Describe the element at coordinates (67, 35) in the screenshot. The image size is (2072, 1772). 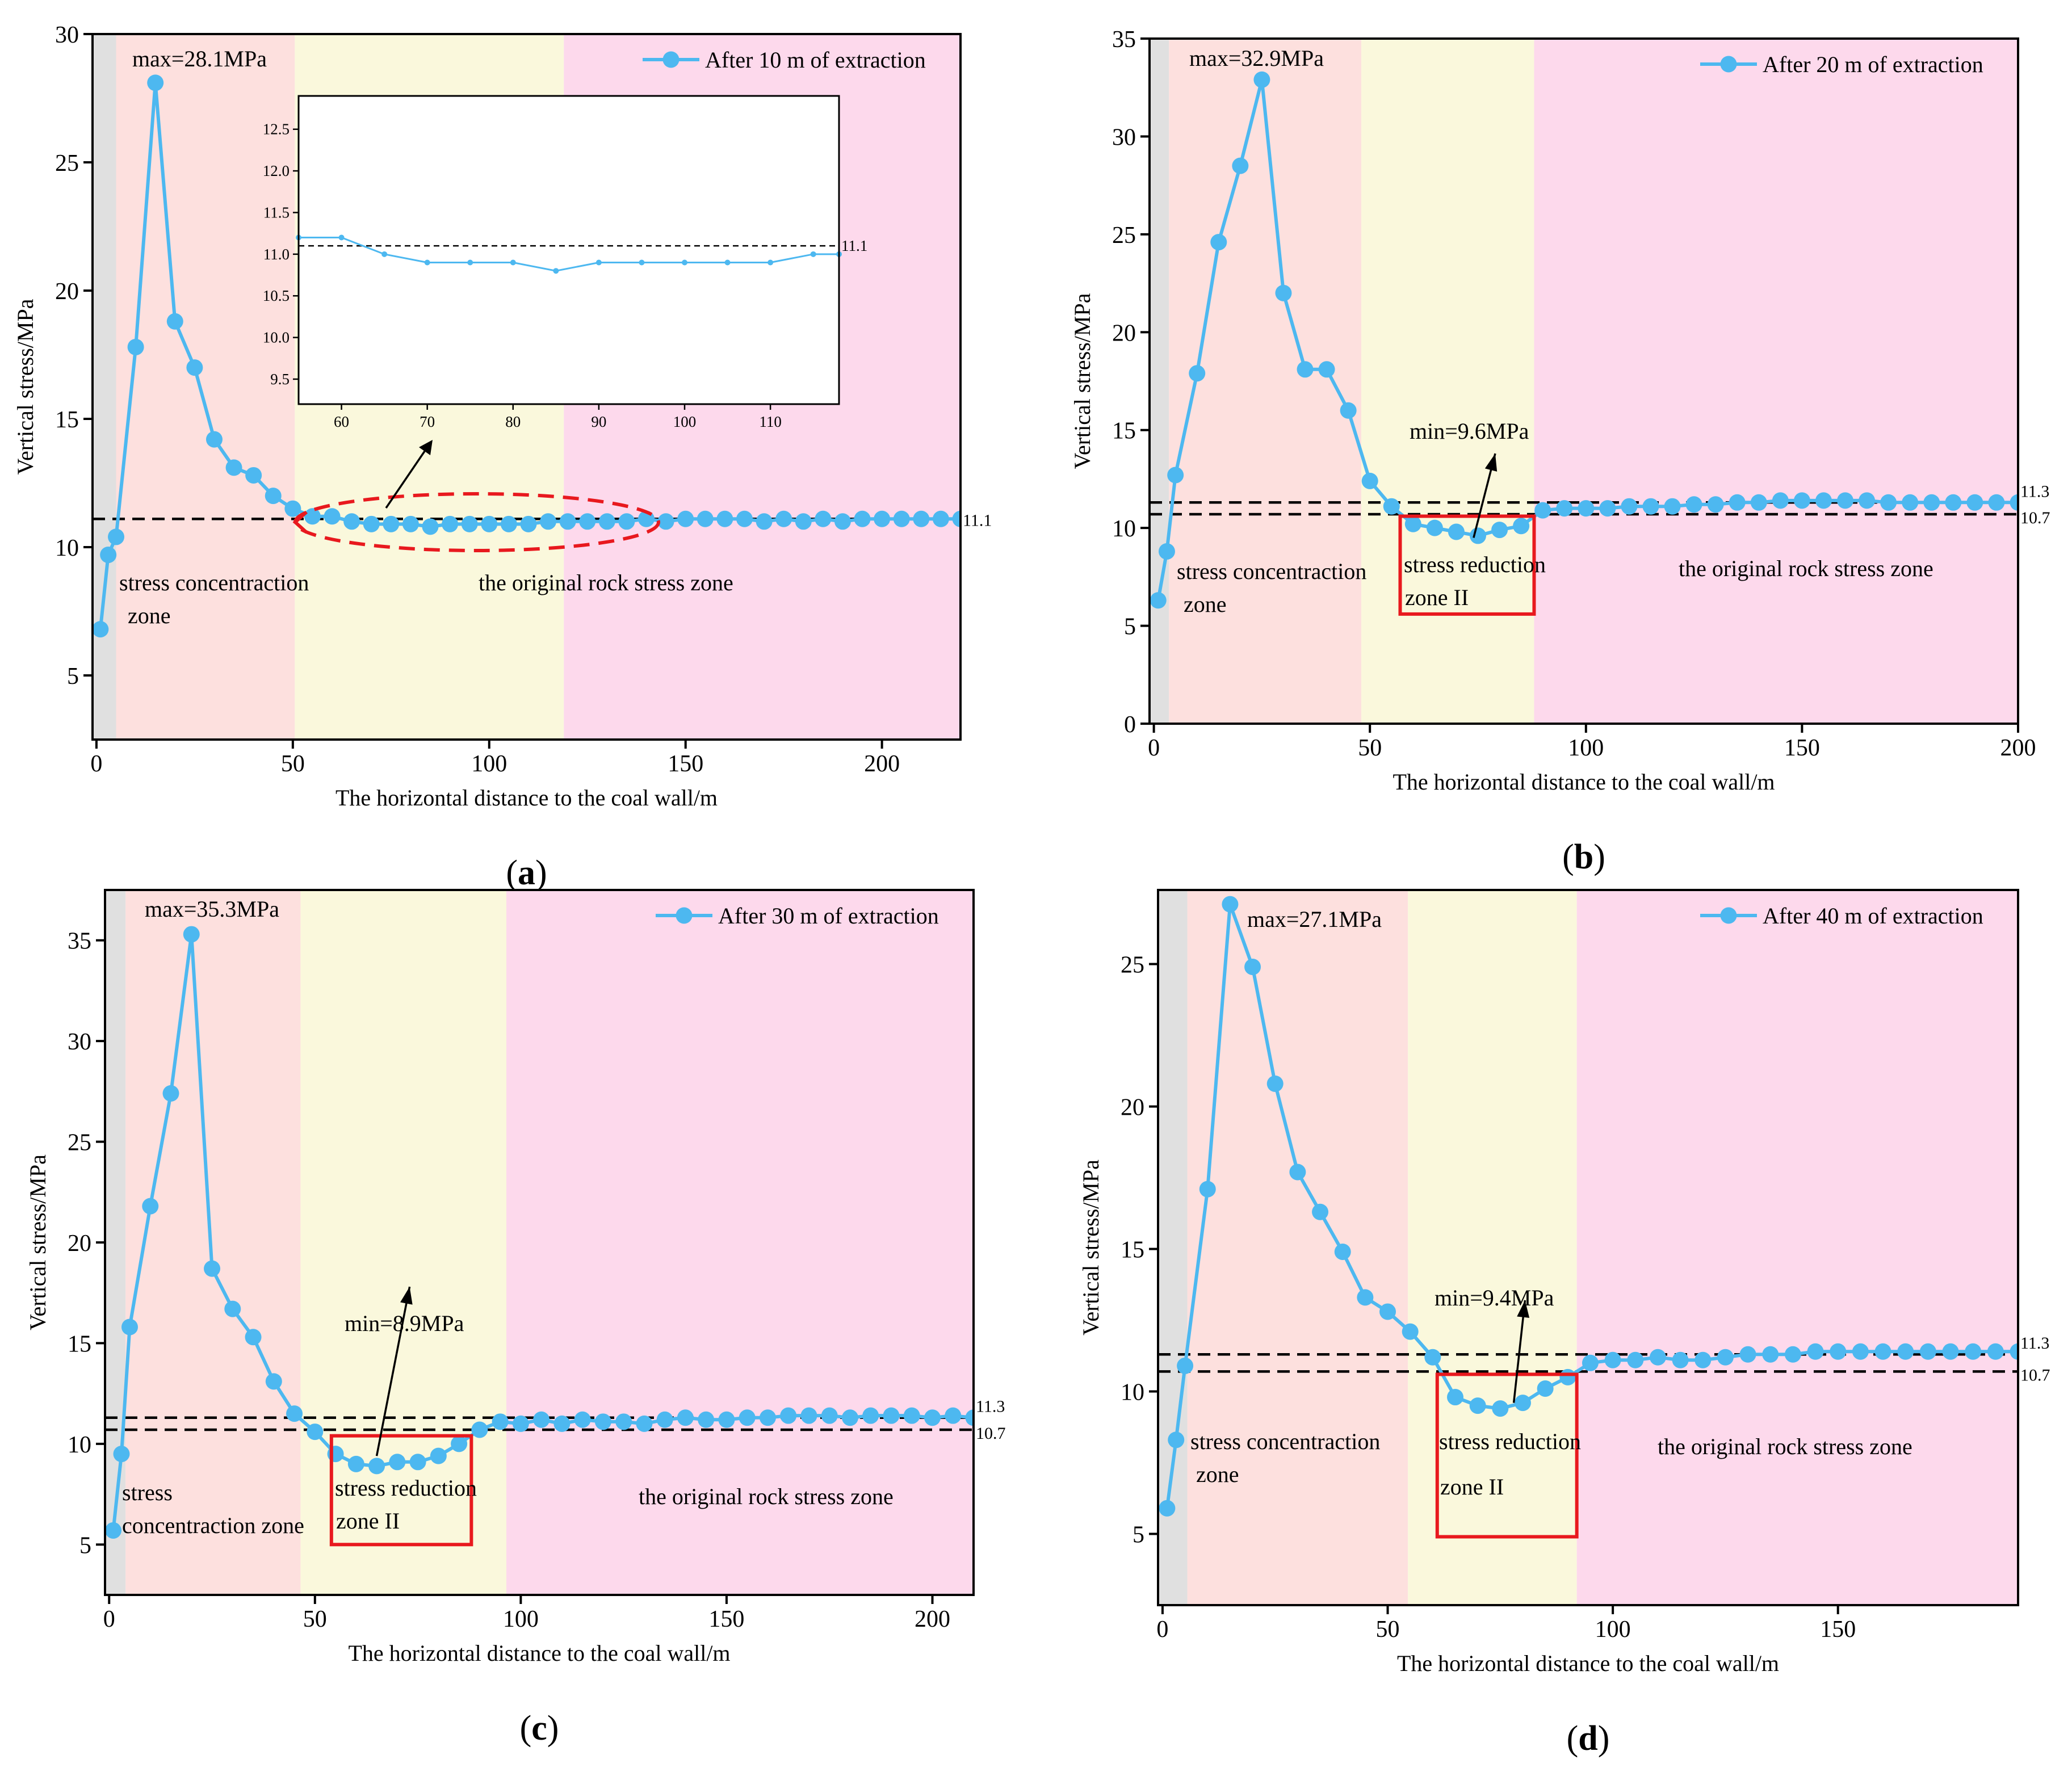
I see `y-tick-label: 30` at that location.